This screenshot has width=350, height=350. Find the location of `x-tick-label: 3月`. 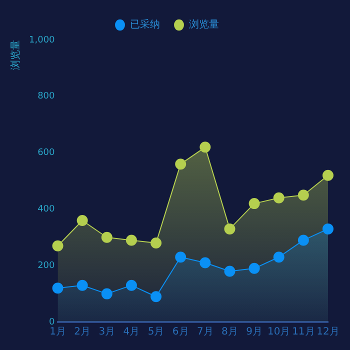

x-tick-label: 3月 is located at coordinates (107, 332).